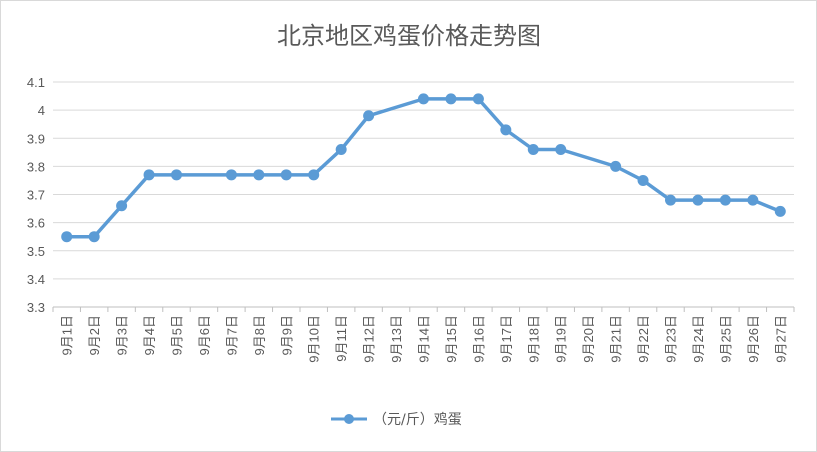 Image resolution: width=817 pixels, height=452 pixels. What do you see at coordinates (349, 419) in the screenshot?
I see `legend-series-marker` at bounding box center [349, 419].